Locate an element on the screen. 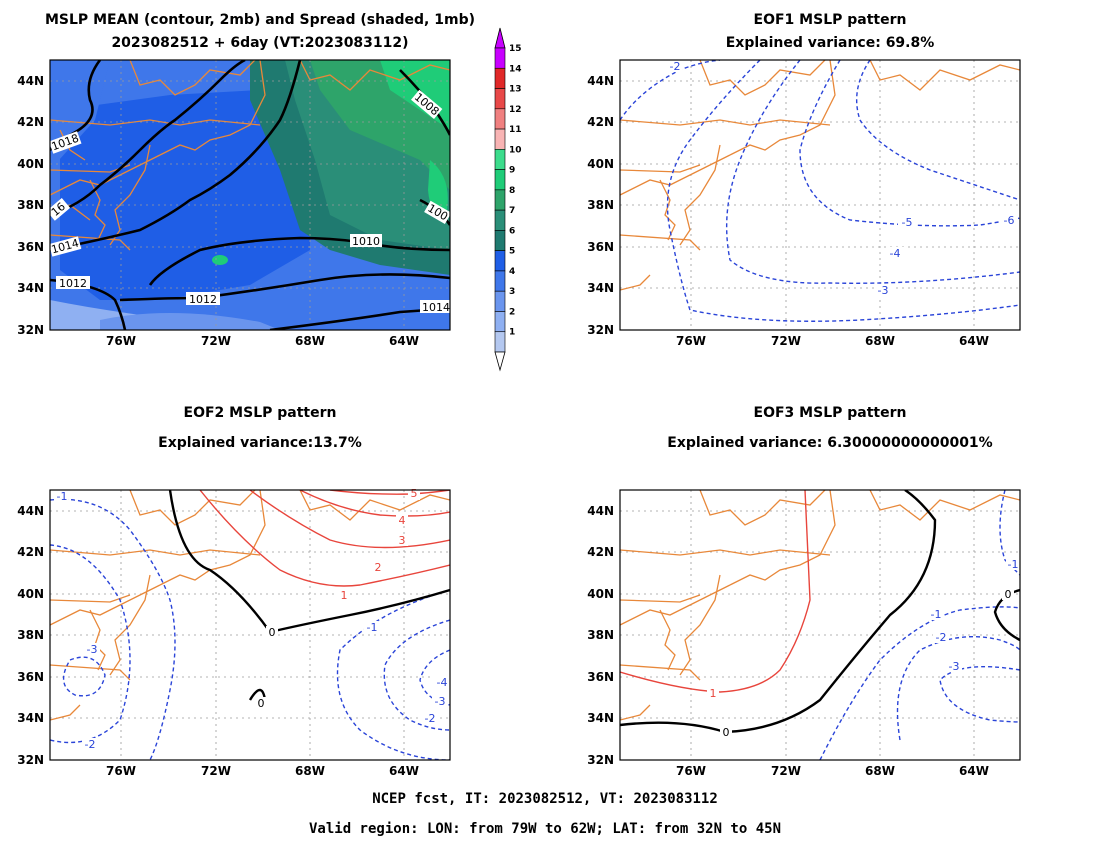 The height and width of the screenshot is (850, 1100). colorbar-label-12: 12 is located at coordinates (515, 110).